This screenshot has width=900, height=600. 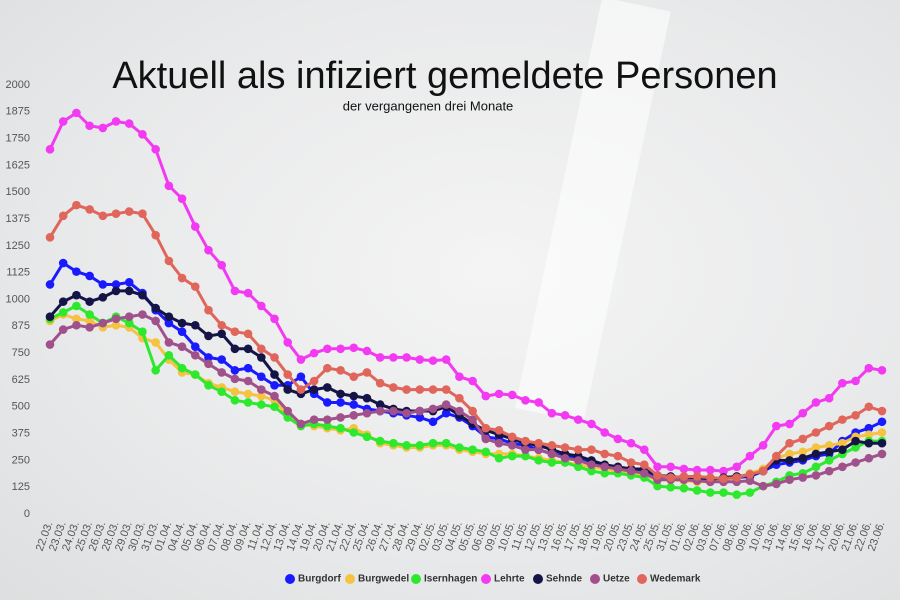 I want to click on y-tick-label: 1625, so click(x=18, y=165).